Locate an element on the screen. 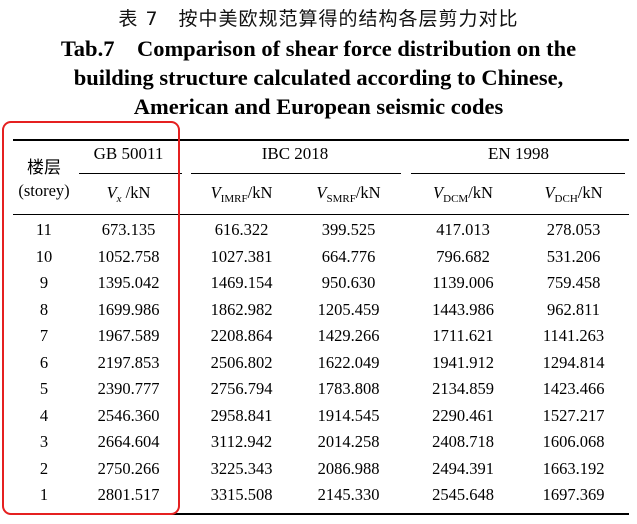 The width and height of the screenshot is (637, 524). cell-ibc-smrf: 2086.988 is located at coordinates (348, 468).